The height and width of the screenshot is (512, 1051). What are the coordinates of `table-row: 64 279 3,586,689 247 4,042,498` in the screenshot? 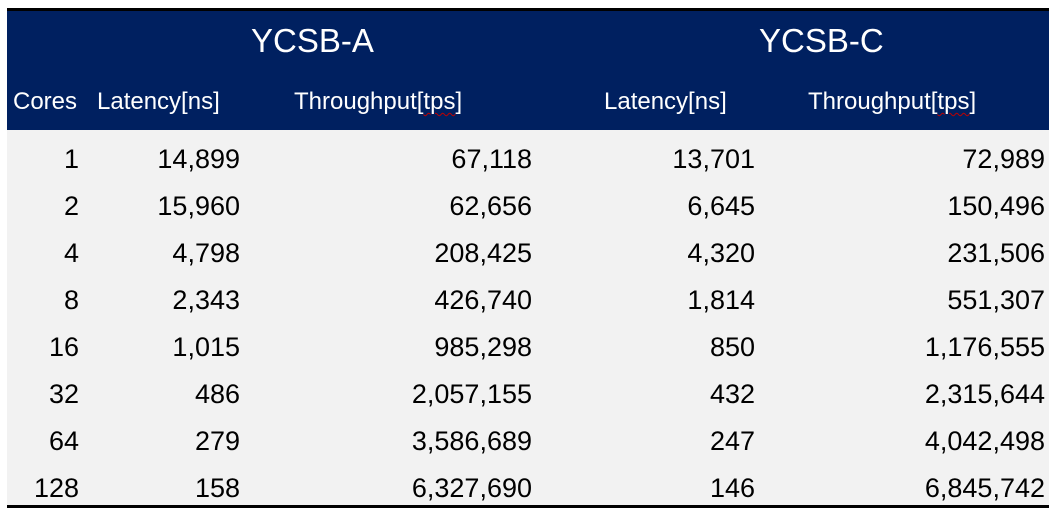 It's located at (528, 441).